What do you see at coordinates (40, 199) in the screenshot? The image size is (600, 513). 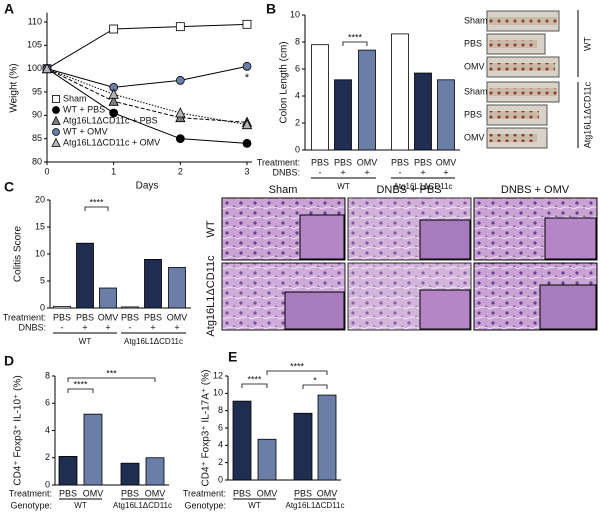 I see `y-tick-label: 20` at bounding box center [40, 199].